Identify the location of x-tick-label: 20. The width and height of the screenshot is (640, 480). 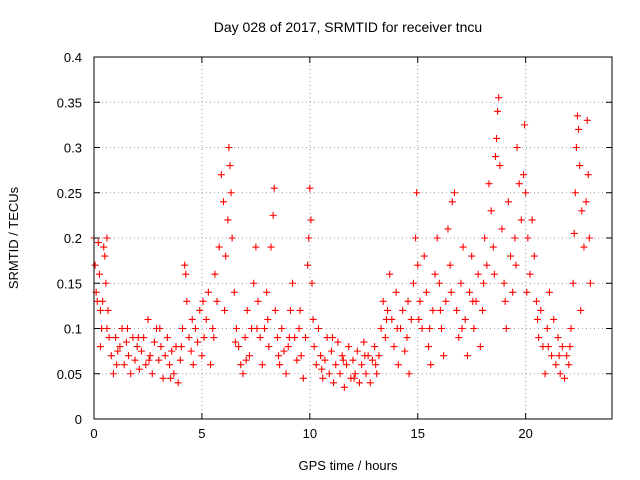
(525, 433).